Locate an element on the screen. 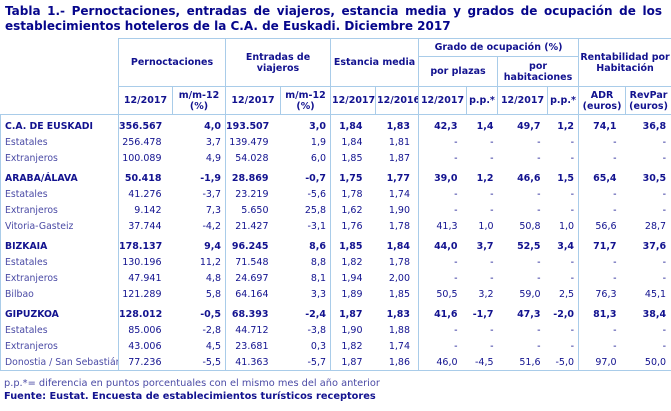 The width and height of the screenshot is (671, 411). cell: -5,0 is located at coordinates (563, 362).